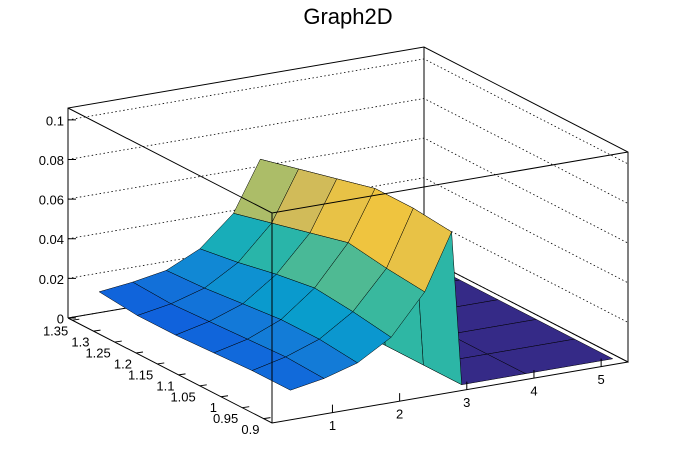  Describe the element at coordinates (51, 279) in the screenshot. I see `z-tick-label: 0.02` at that location.